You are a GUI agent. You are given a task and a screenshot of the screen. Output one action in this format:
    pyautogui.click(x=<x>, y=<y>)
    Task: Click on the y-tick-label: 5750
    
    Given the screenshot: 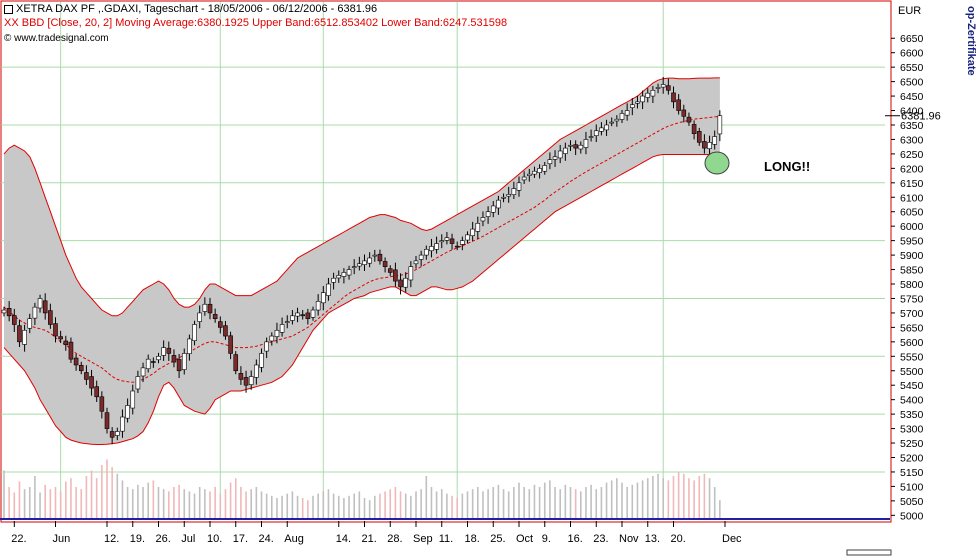 What is the action you would take?
    pyautogui.click(x=912, y=299)
    